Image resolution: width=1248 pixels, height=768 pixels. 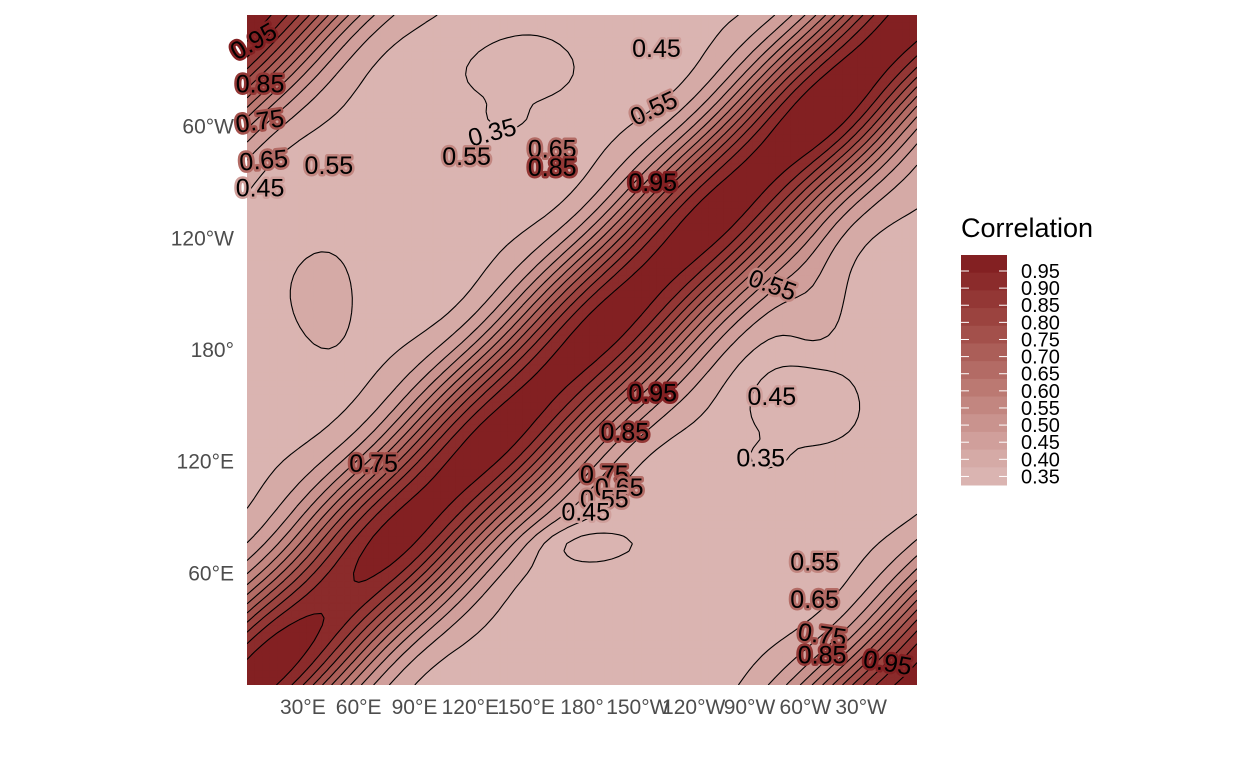 What do you see at coordinates (415, 707) in the screenshot?
I see `x-tick-label: 90°E` at bounding box center [415, 707].